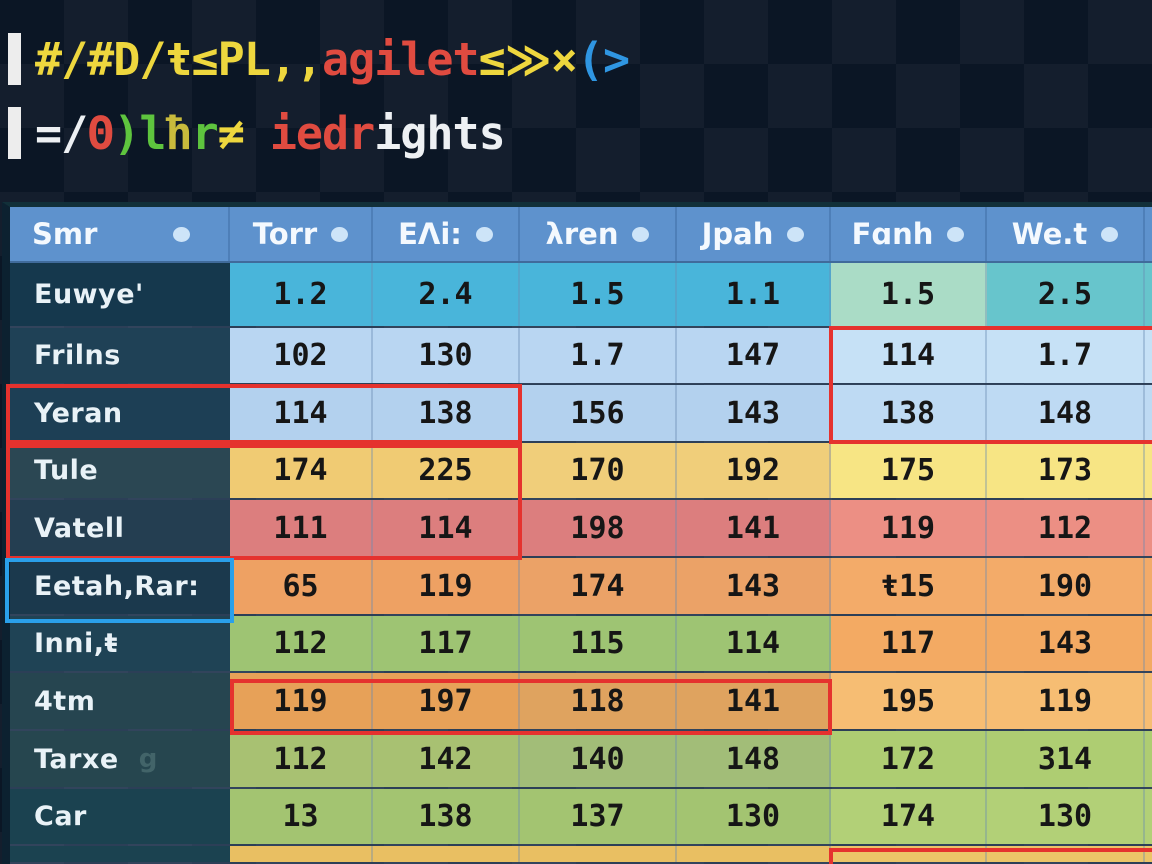  I want to click on row-label: Yeran, so click(120, 413).